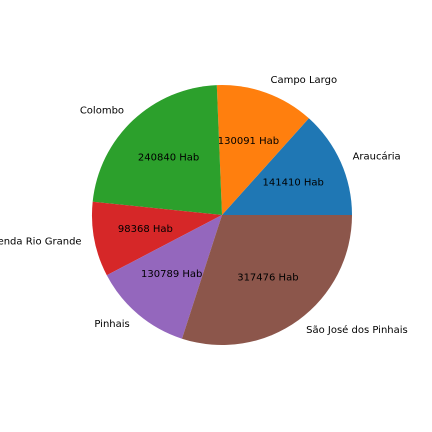 The image size is (432, 432). Describe the element at coordinates (102, 110) in the screenshot. I see `slice-category-label-colombo: Colombo` at that location.